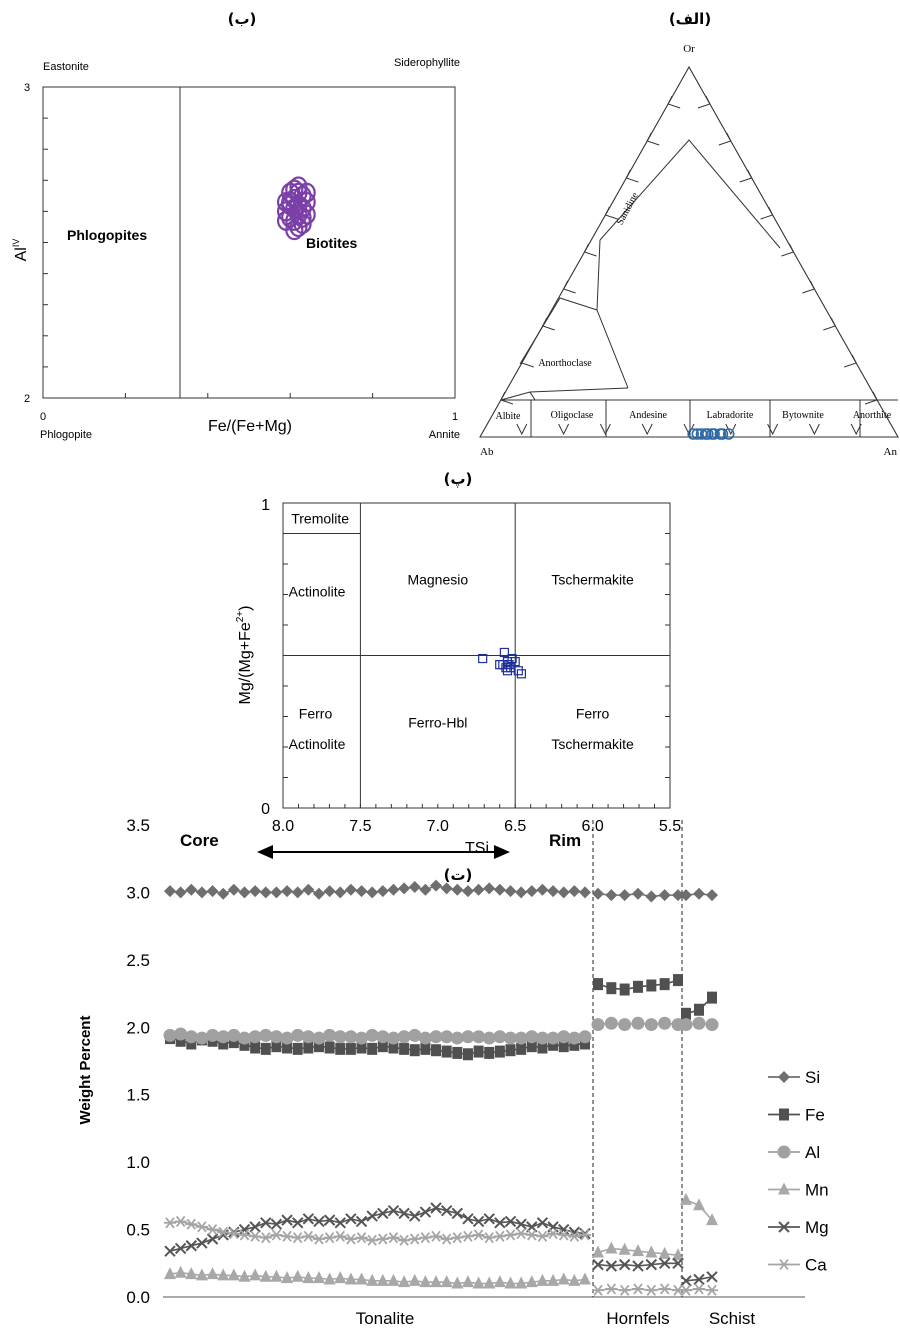 The width and height of the screenshot is (900, 1331). What do you see at coordinates (722, 434) in the screenshot?
I see `feldspar-point` at bounding box center [722, 434].